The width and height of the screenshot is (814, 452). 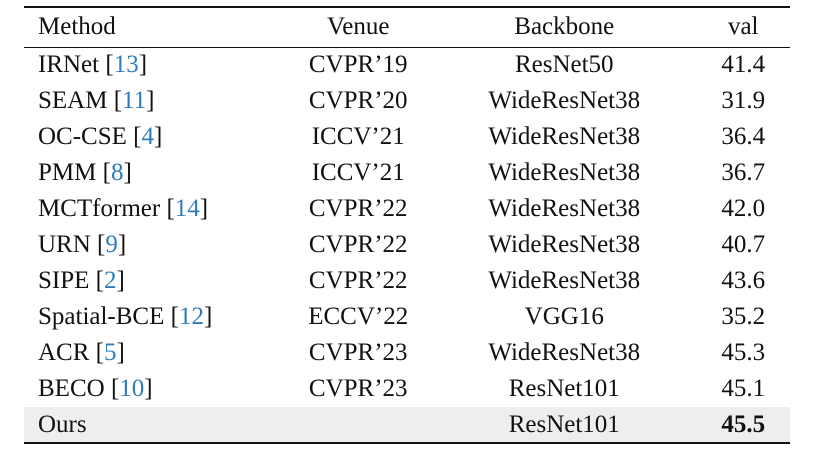 What do you see at coordinates (564, 316) in the screenshot?
I see `cell-backbone: VGG16` at bounding box center [564, 316].